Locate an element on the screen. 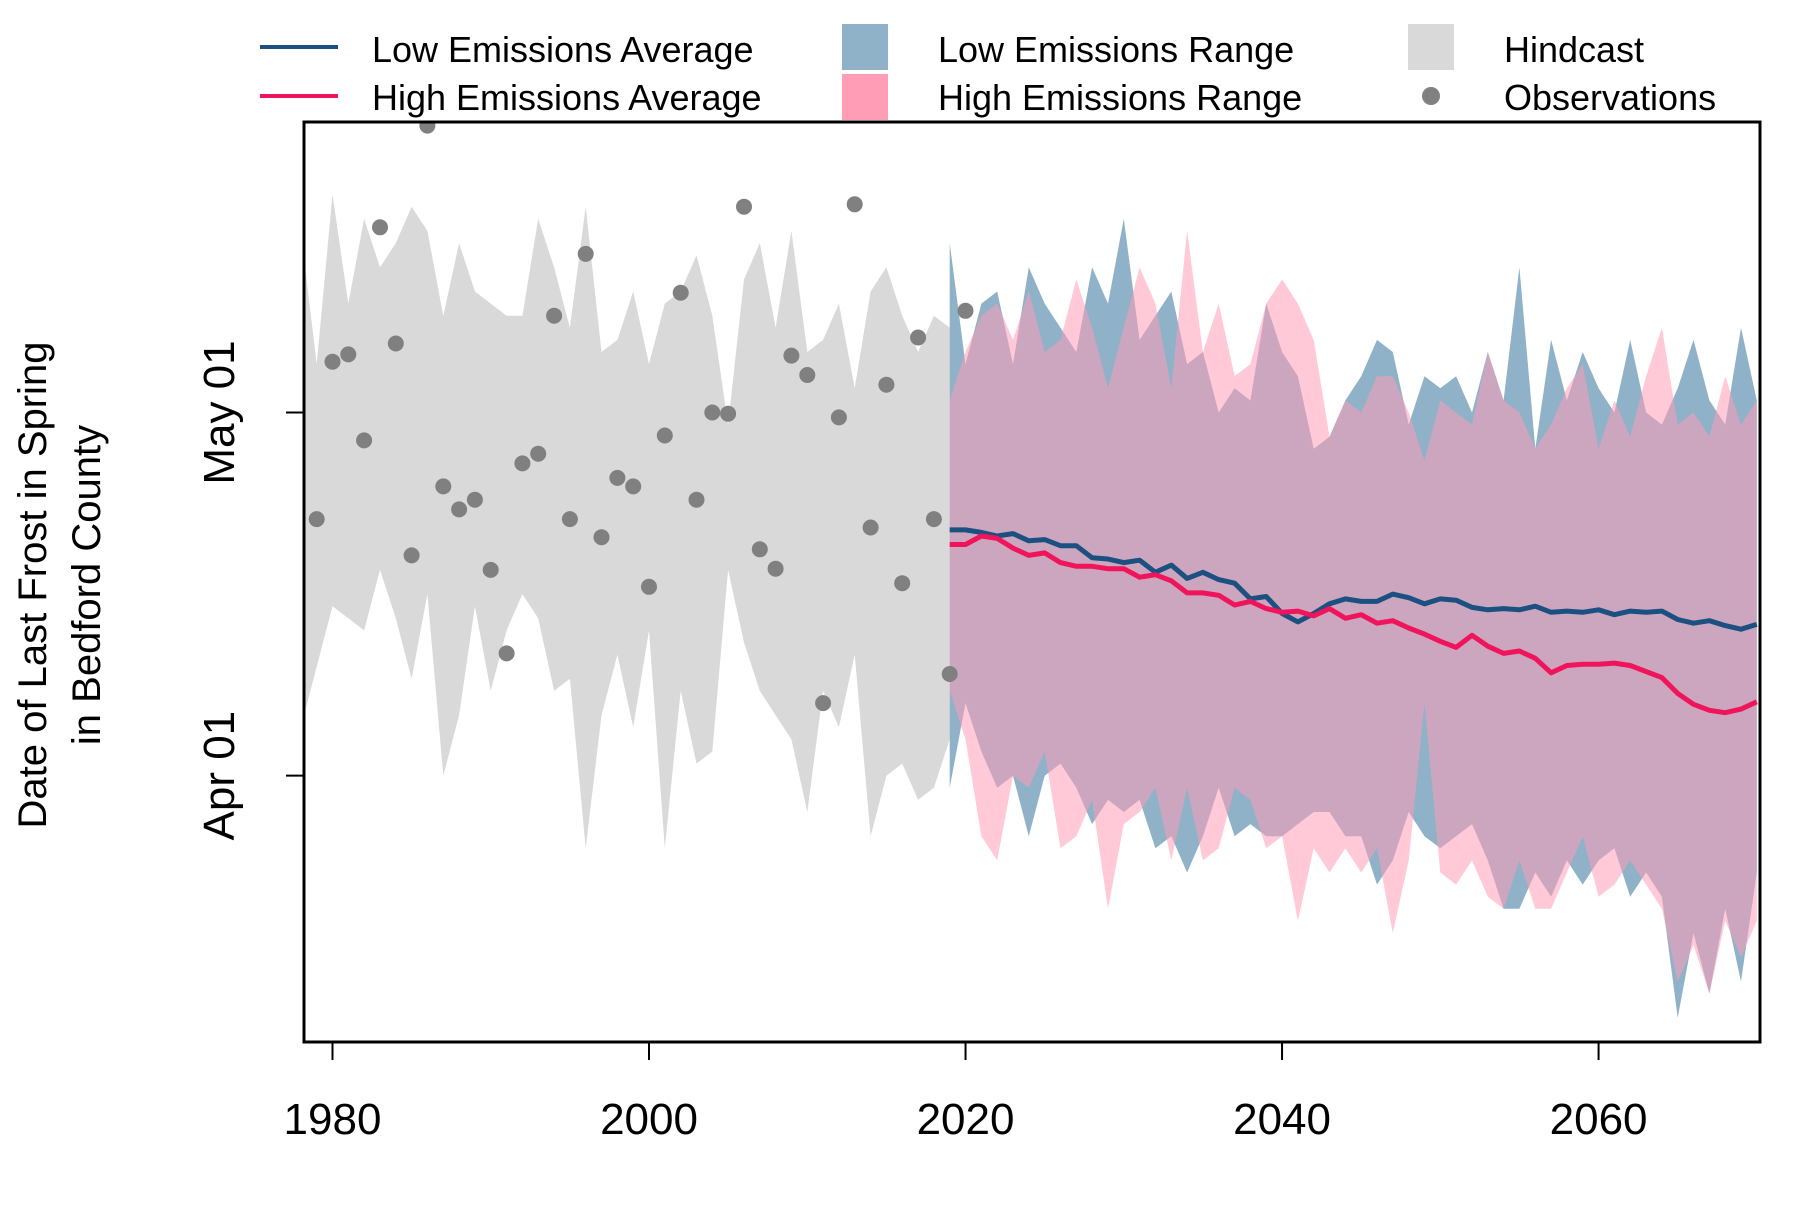 The width and height of the screenshot is (1800, 1212). legend-label-hindcast: Hindcast is located at coordinates (1574, 49).